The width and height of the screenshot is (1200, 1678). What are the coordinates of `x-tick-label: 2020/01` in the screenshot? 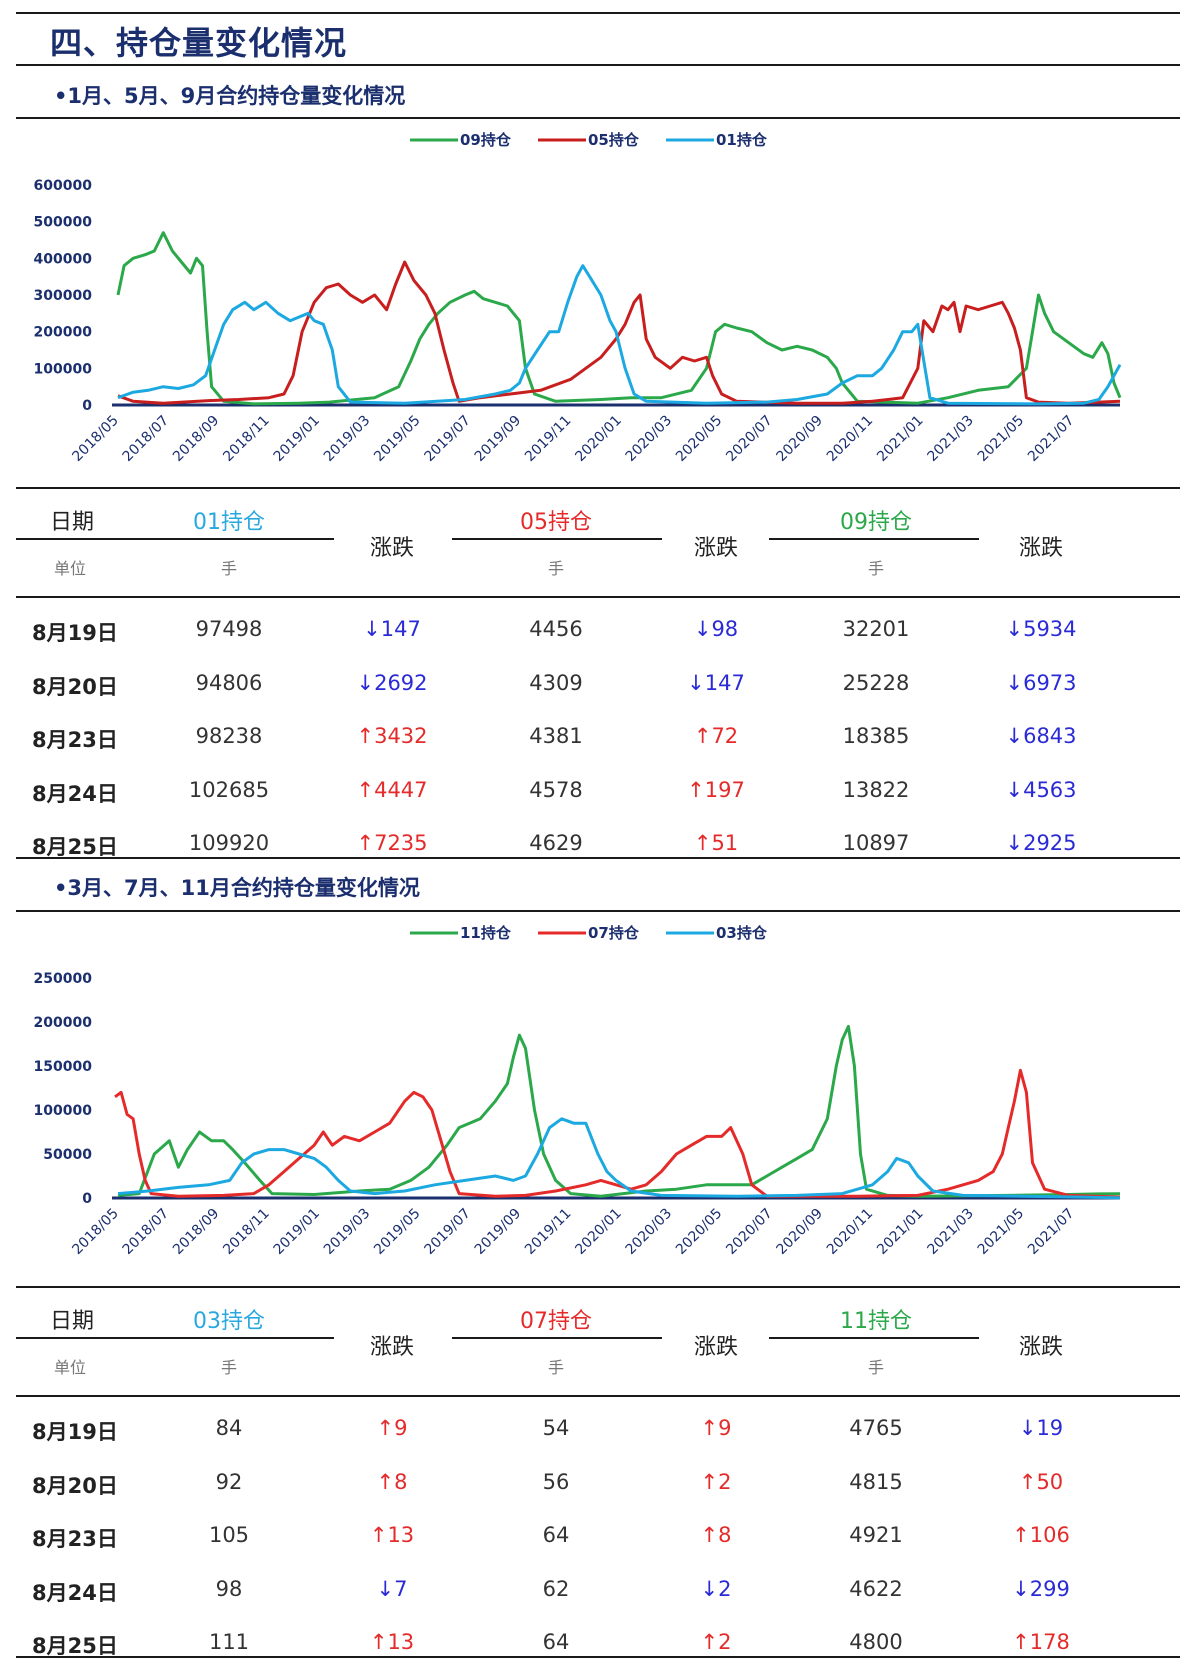 It's located at (598, 1232).